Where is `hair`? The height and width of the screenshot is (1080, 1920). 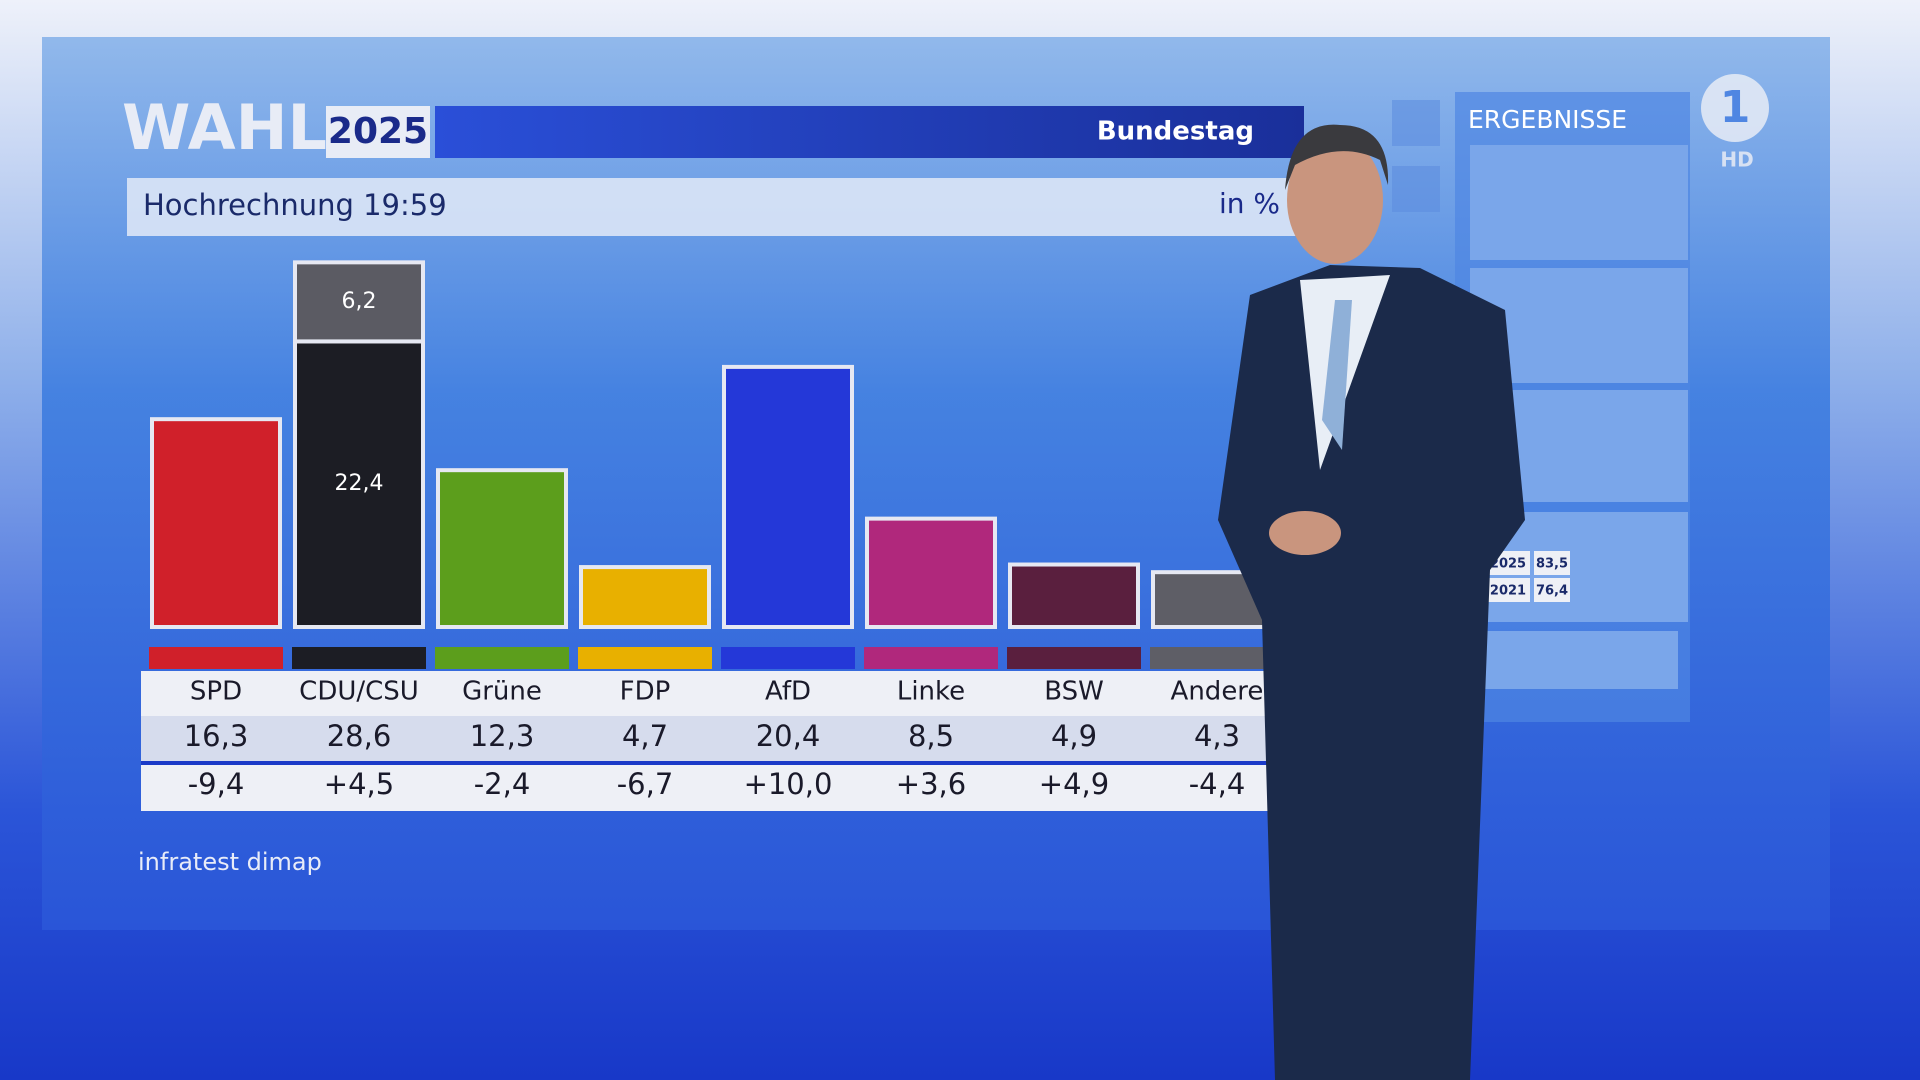 hair is located at coordinates (1337, 157).